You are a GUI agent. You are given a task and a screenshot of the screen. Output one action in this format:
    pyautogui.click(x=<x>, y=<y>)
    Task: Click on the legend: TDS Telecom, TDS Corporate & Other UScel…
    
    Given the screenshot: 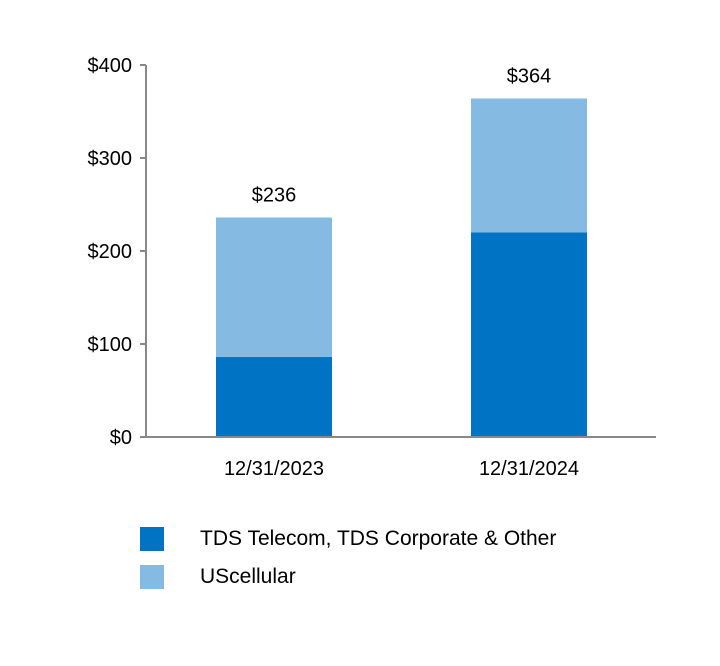 What is the action you would take?
    pyautogui.click(x=348, y=558)
    